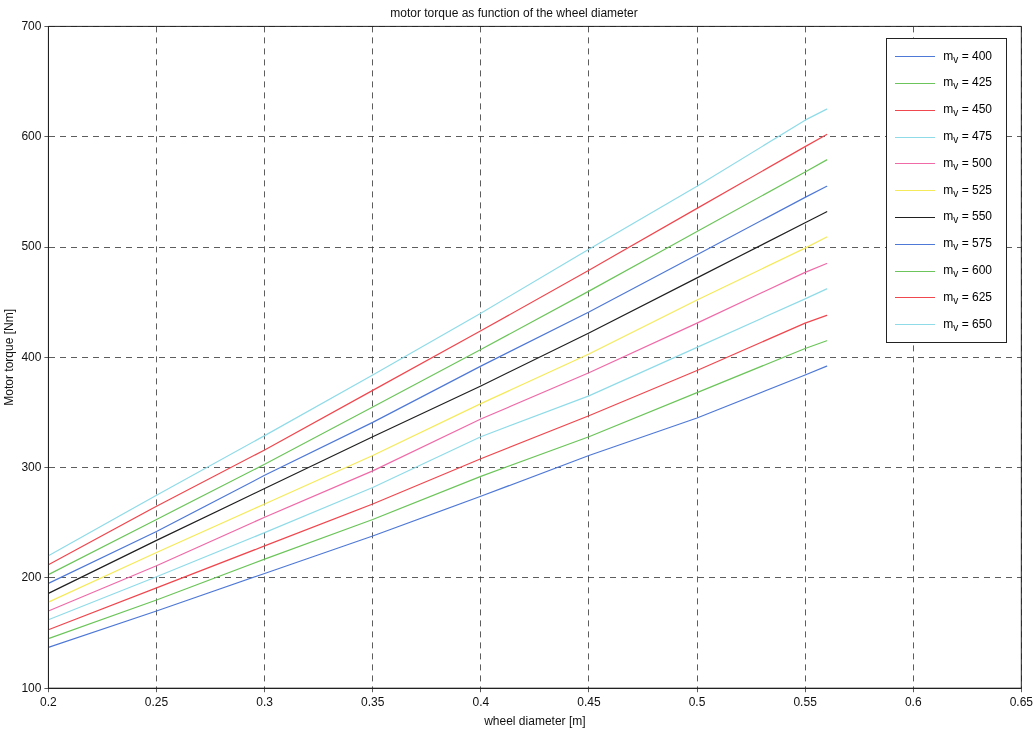 The width and height of the screenshot is (1036, 731). I want to click on x-axis-title: wheel diameter [m], so click(534, 721).